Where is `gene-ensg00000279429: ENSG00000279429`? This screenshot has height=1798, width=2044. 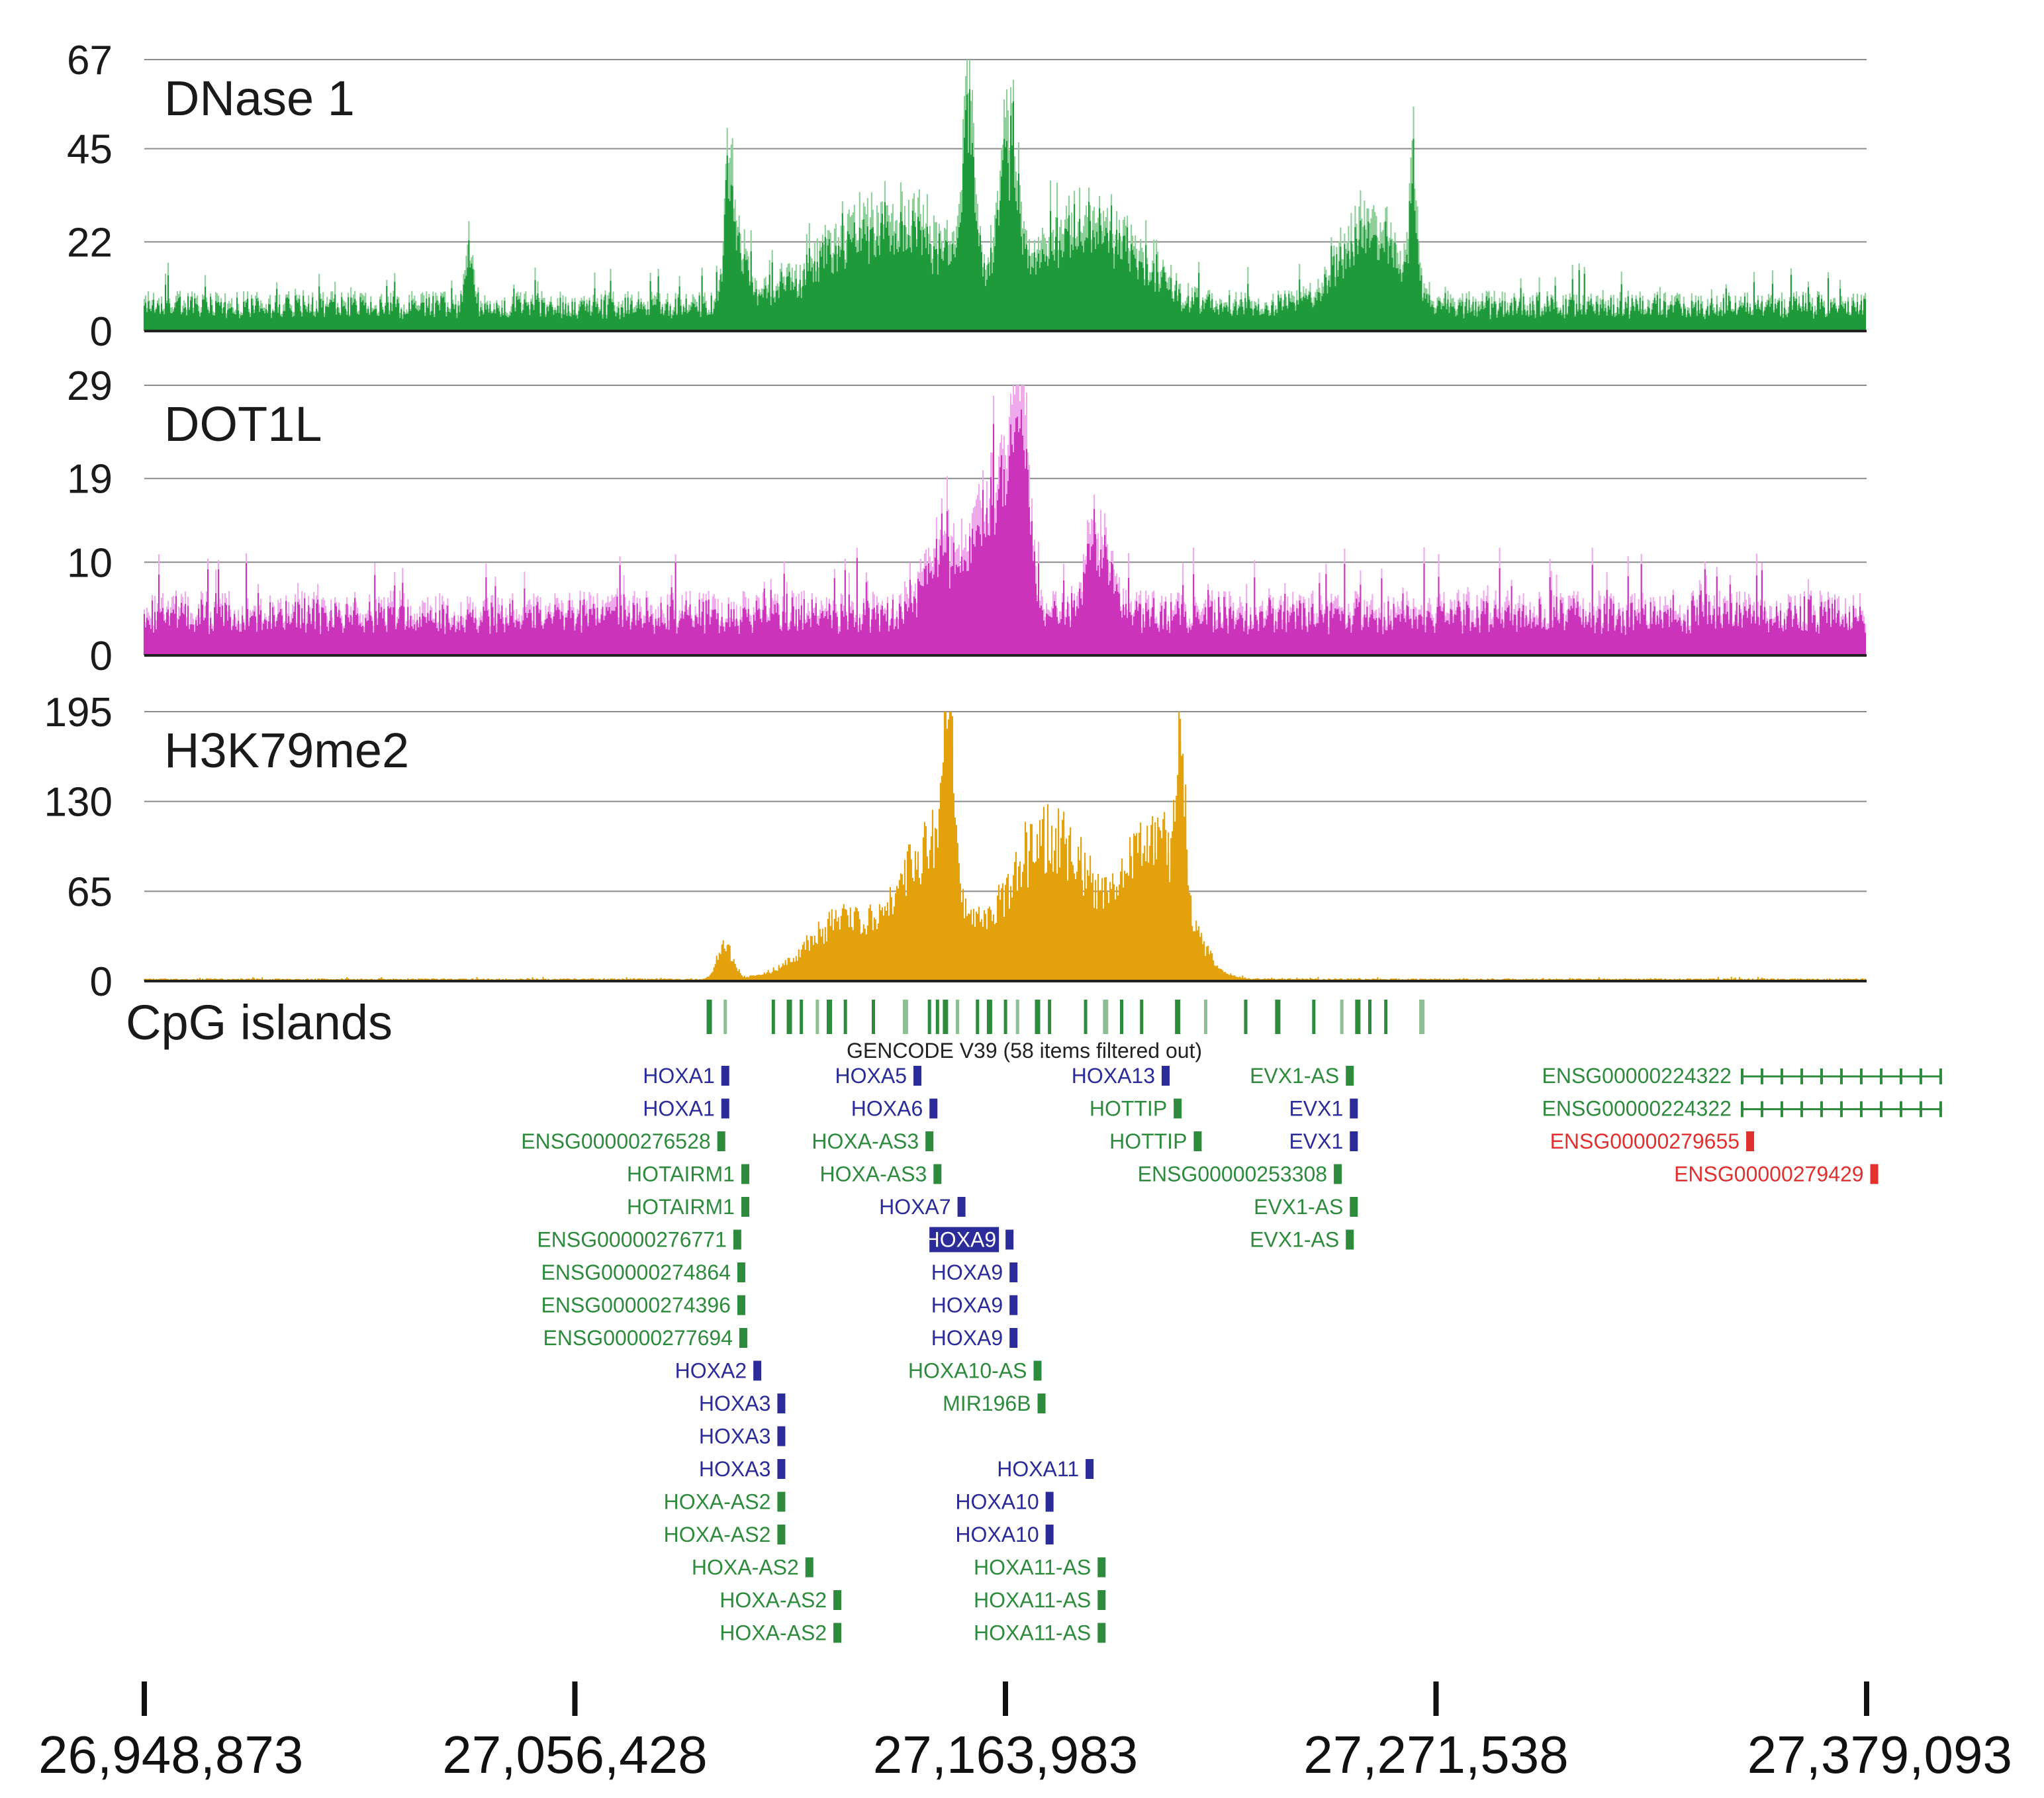
gene-ensg00000279429: ENSG00000279429 is located at coordinates (1776, 1174).